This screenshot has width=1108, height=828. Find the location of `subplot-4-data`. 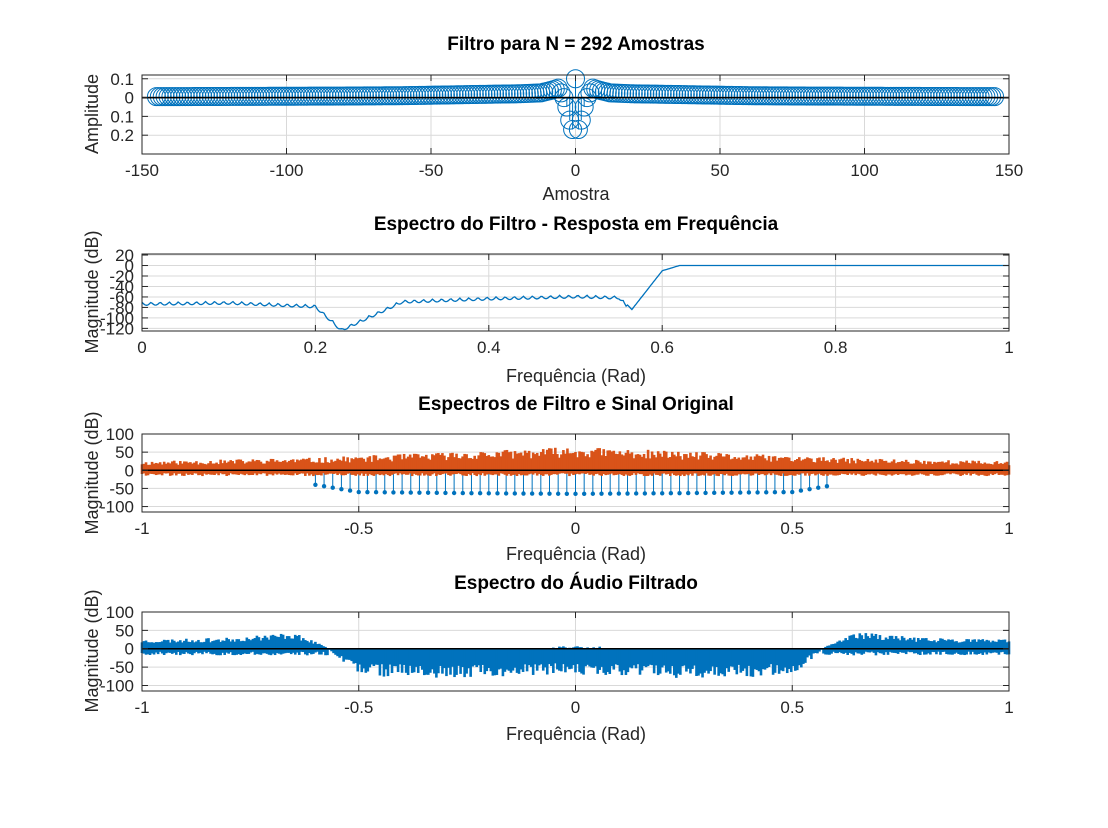

subplot-4-data is located at coordinates (575, 655).